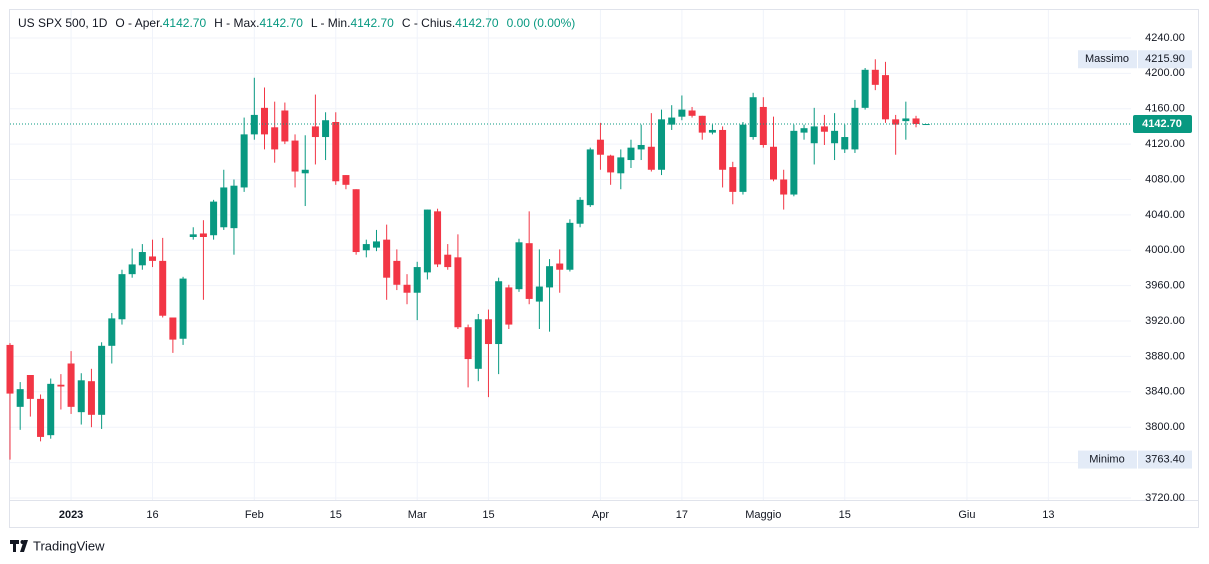 The width and height of the screenshot is (1209, 564). Describe the element at coordinates (966, 515) in the screenshot. I see `x-tick-label: Giu` at that location.